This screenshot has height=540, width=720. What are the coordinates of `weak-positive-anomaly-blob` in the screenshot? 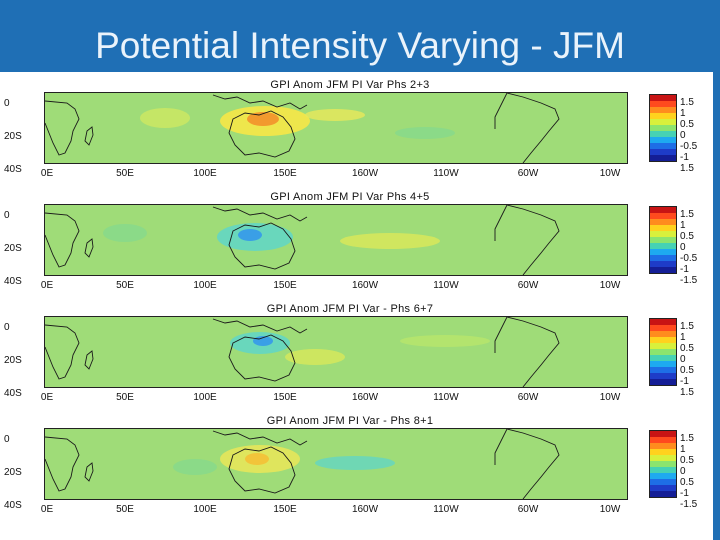 It's located at (445, 341).